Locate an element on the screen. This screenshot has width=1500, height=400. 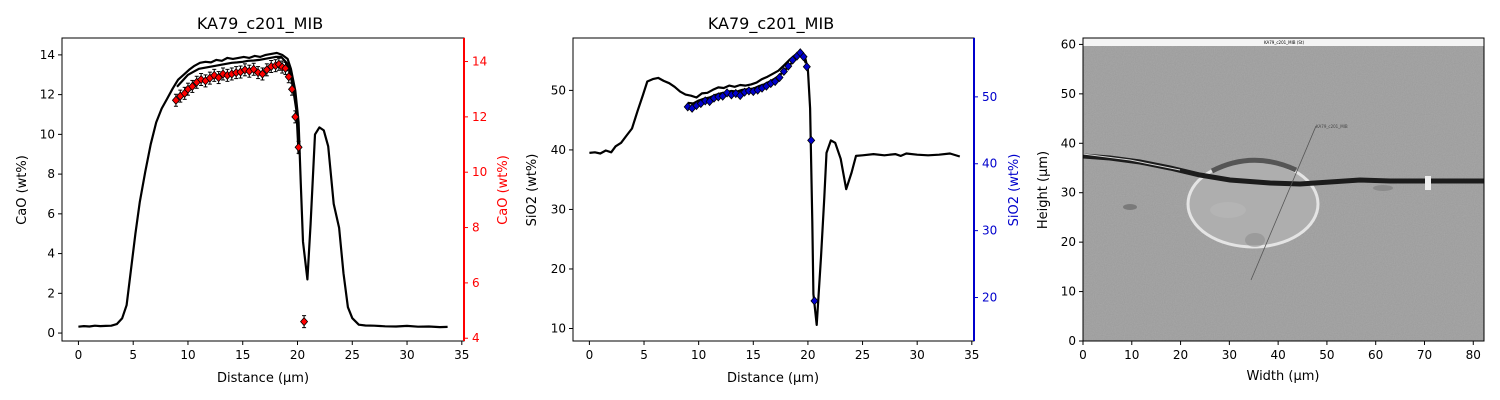
y2-tick-label: 6 is located at coordinates (476, 283).